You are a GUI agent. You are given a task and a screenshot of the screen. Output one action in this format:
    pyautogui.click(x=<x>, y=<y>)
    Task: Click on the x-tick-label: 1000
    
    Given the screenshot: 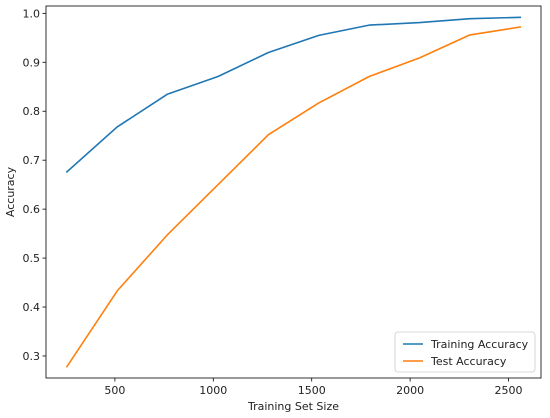 What is the action you would take?
    pyautogui.click(x=213, y=390)
    